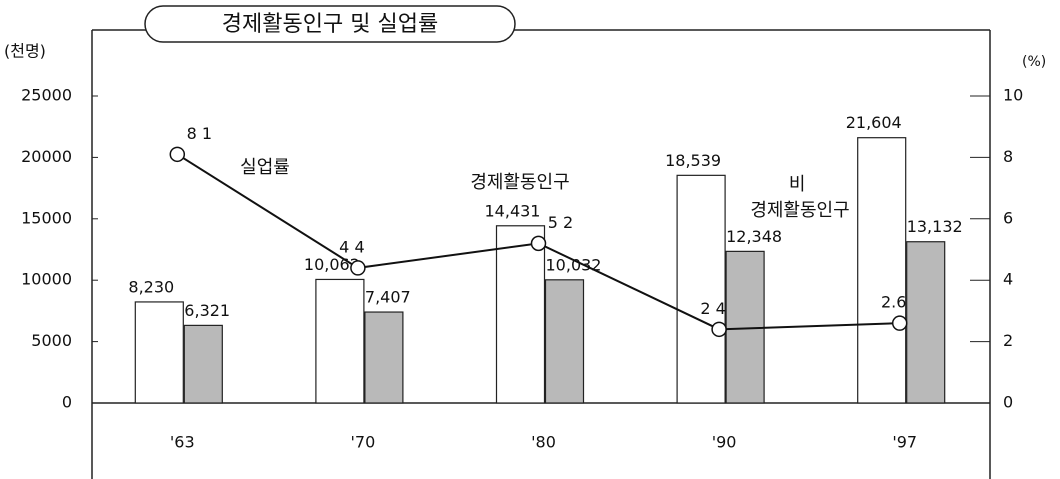 This screenshot has height=479, width=1060. Describe the element at coordinates (46, 279) in the screenshot. I see `y-tick-label: 10000` at that location.